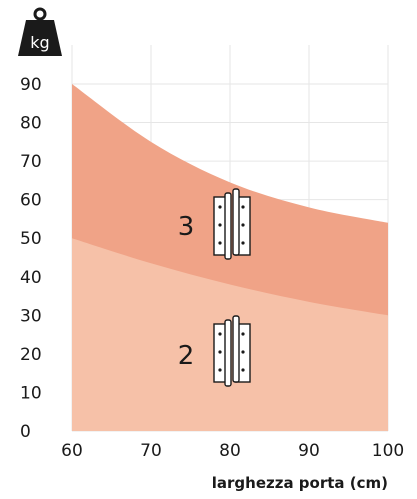  What do you see at coordinates (31, 316) in the screenshot?
I see `y-tick-label: 30` at bounding box center [31, 316].